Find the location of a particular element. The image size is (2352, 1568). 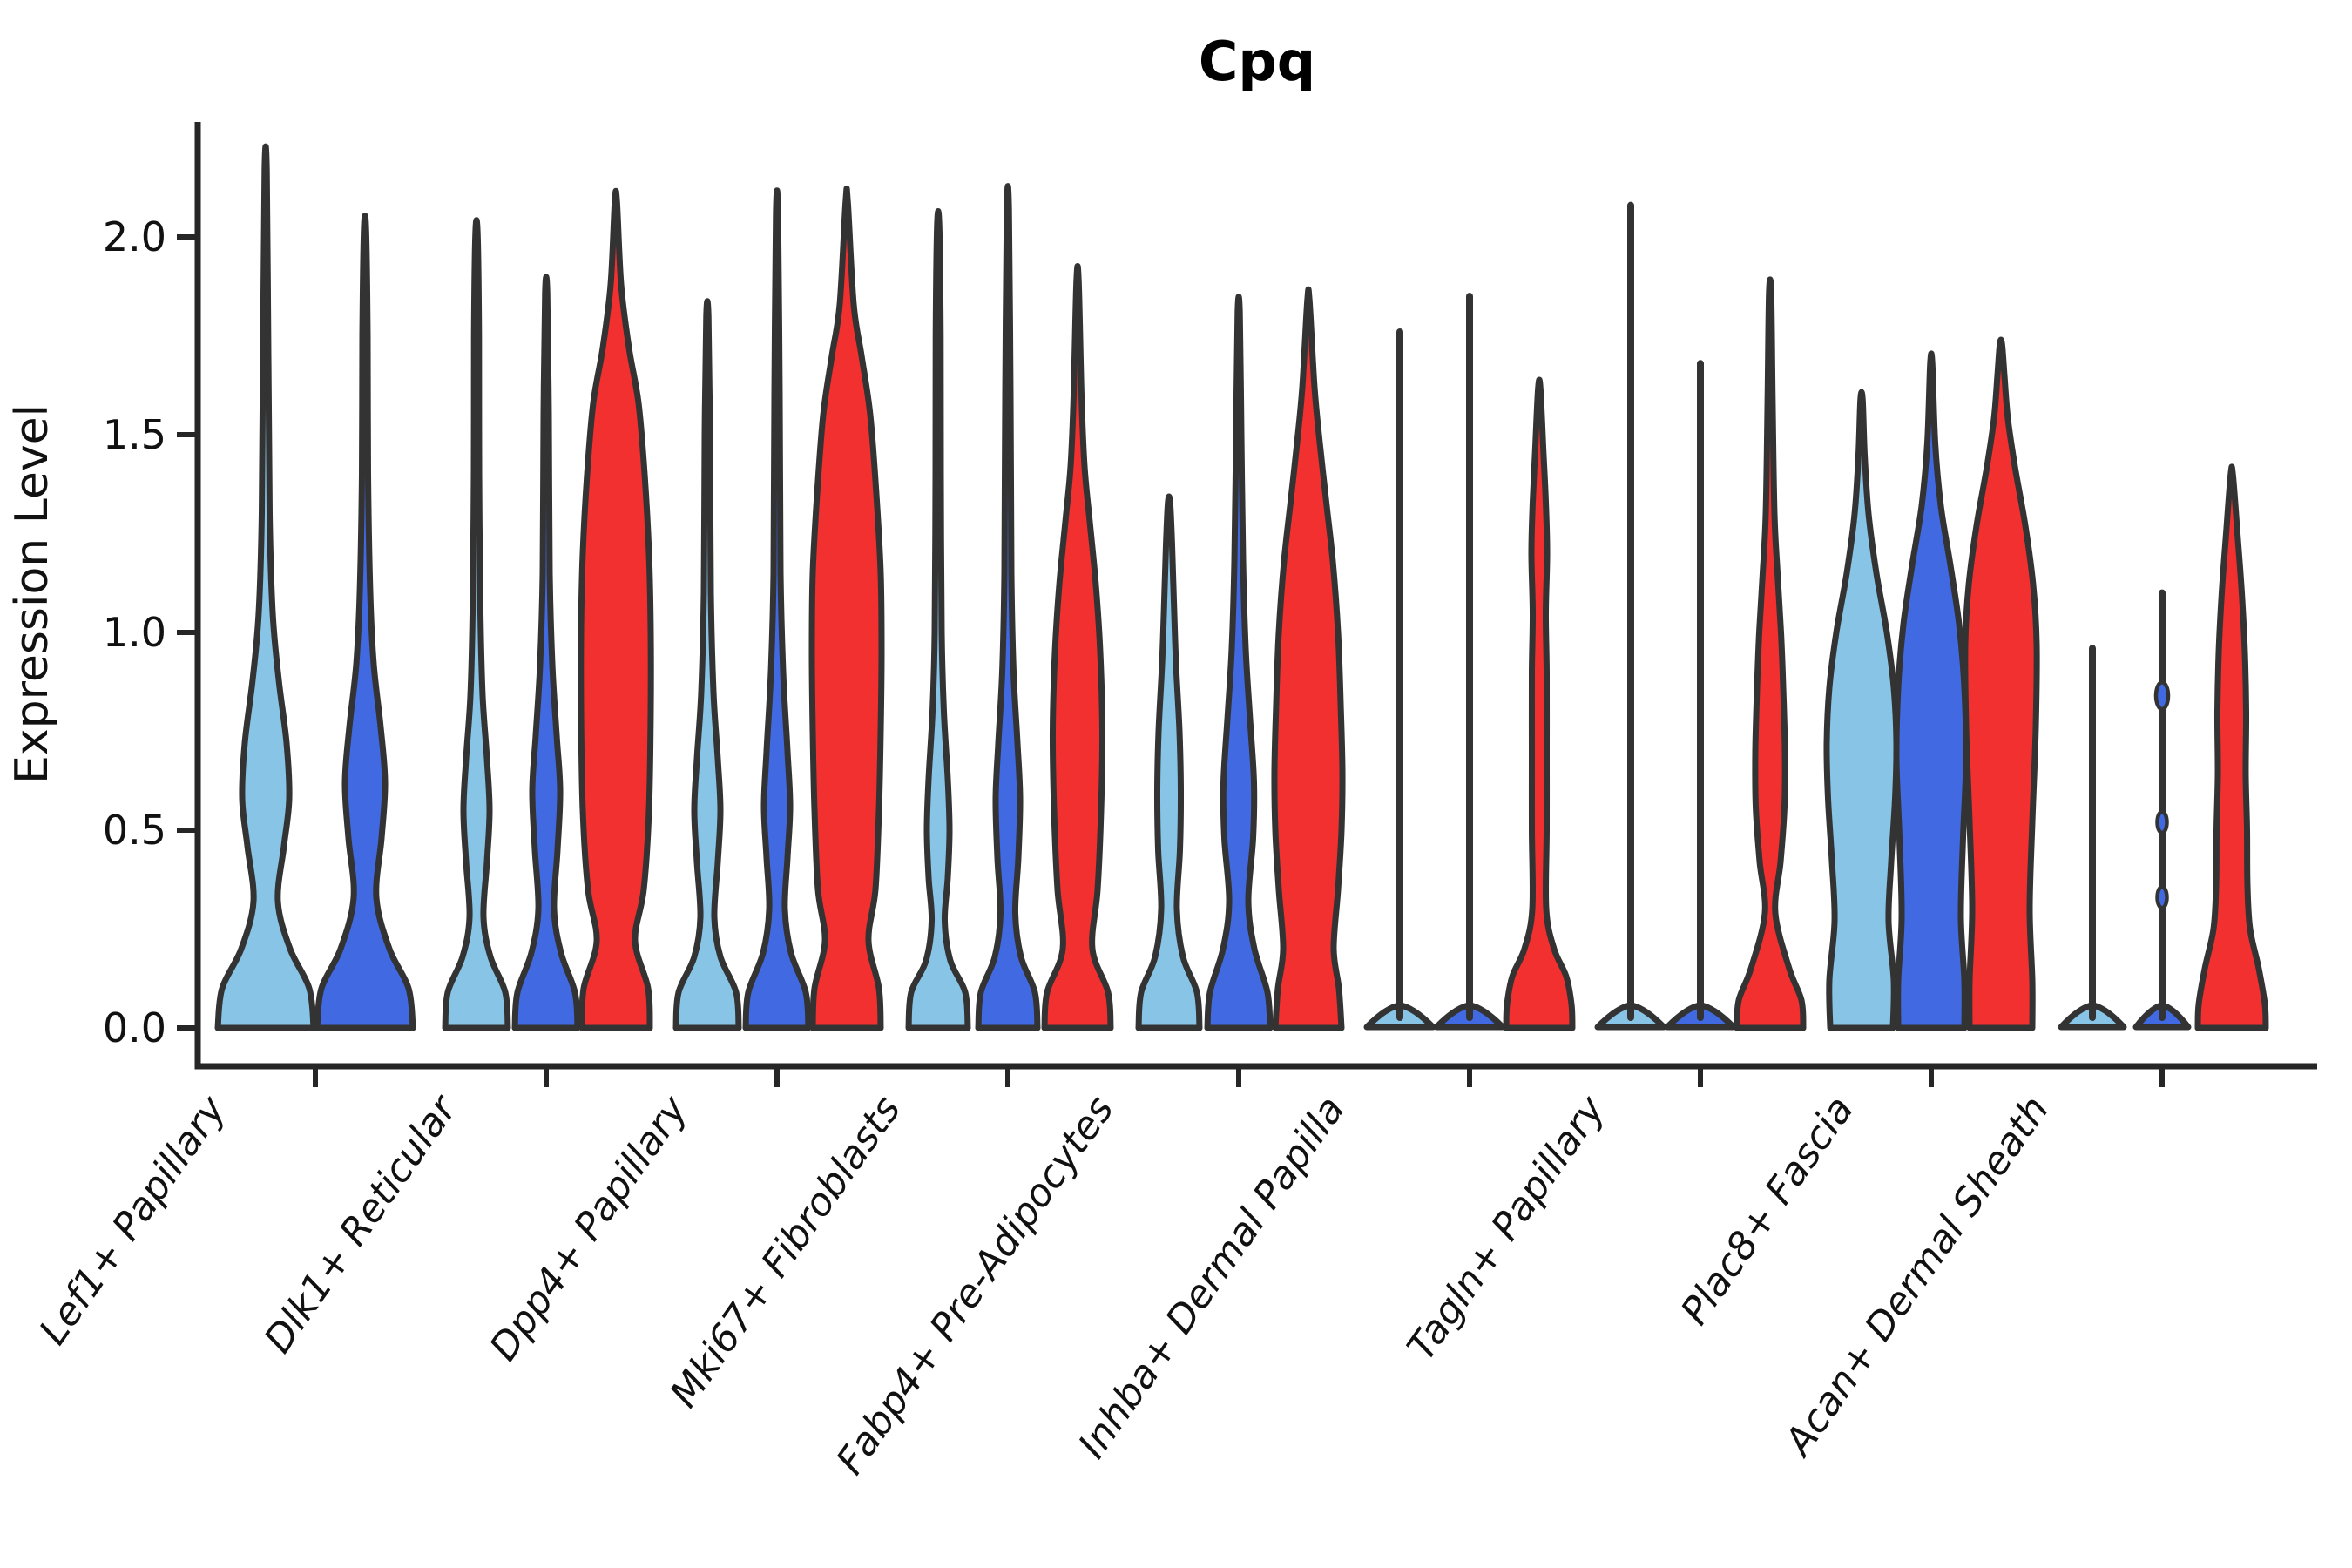

x-tick-label-lef1-papillary: Lef1+ Papillary is located at coordinates (132, 1220).